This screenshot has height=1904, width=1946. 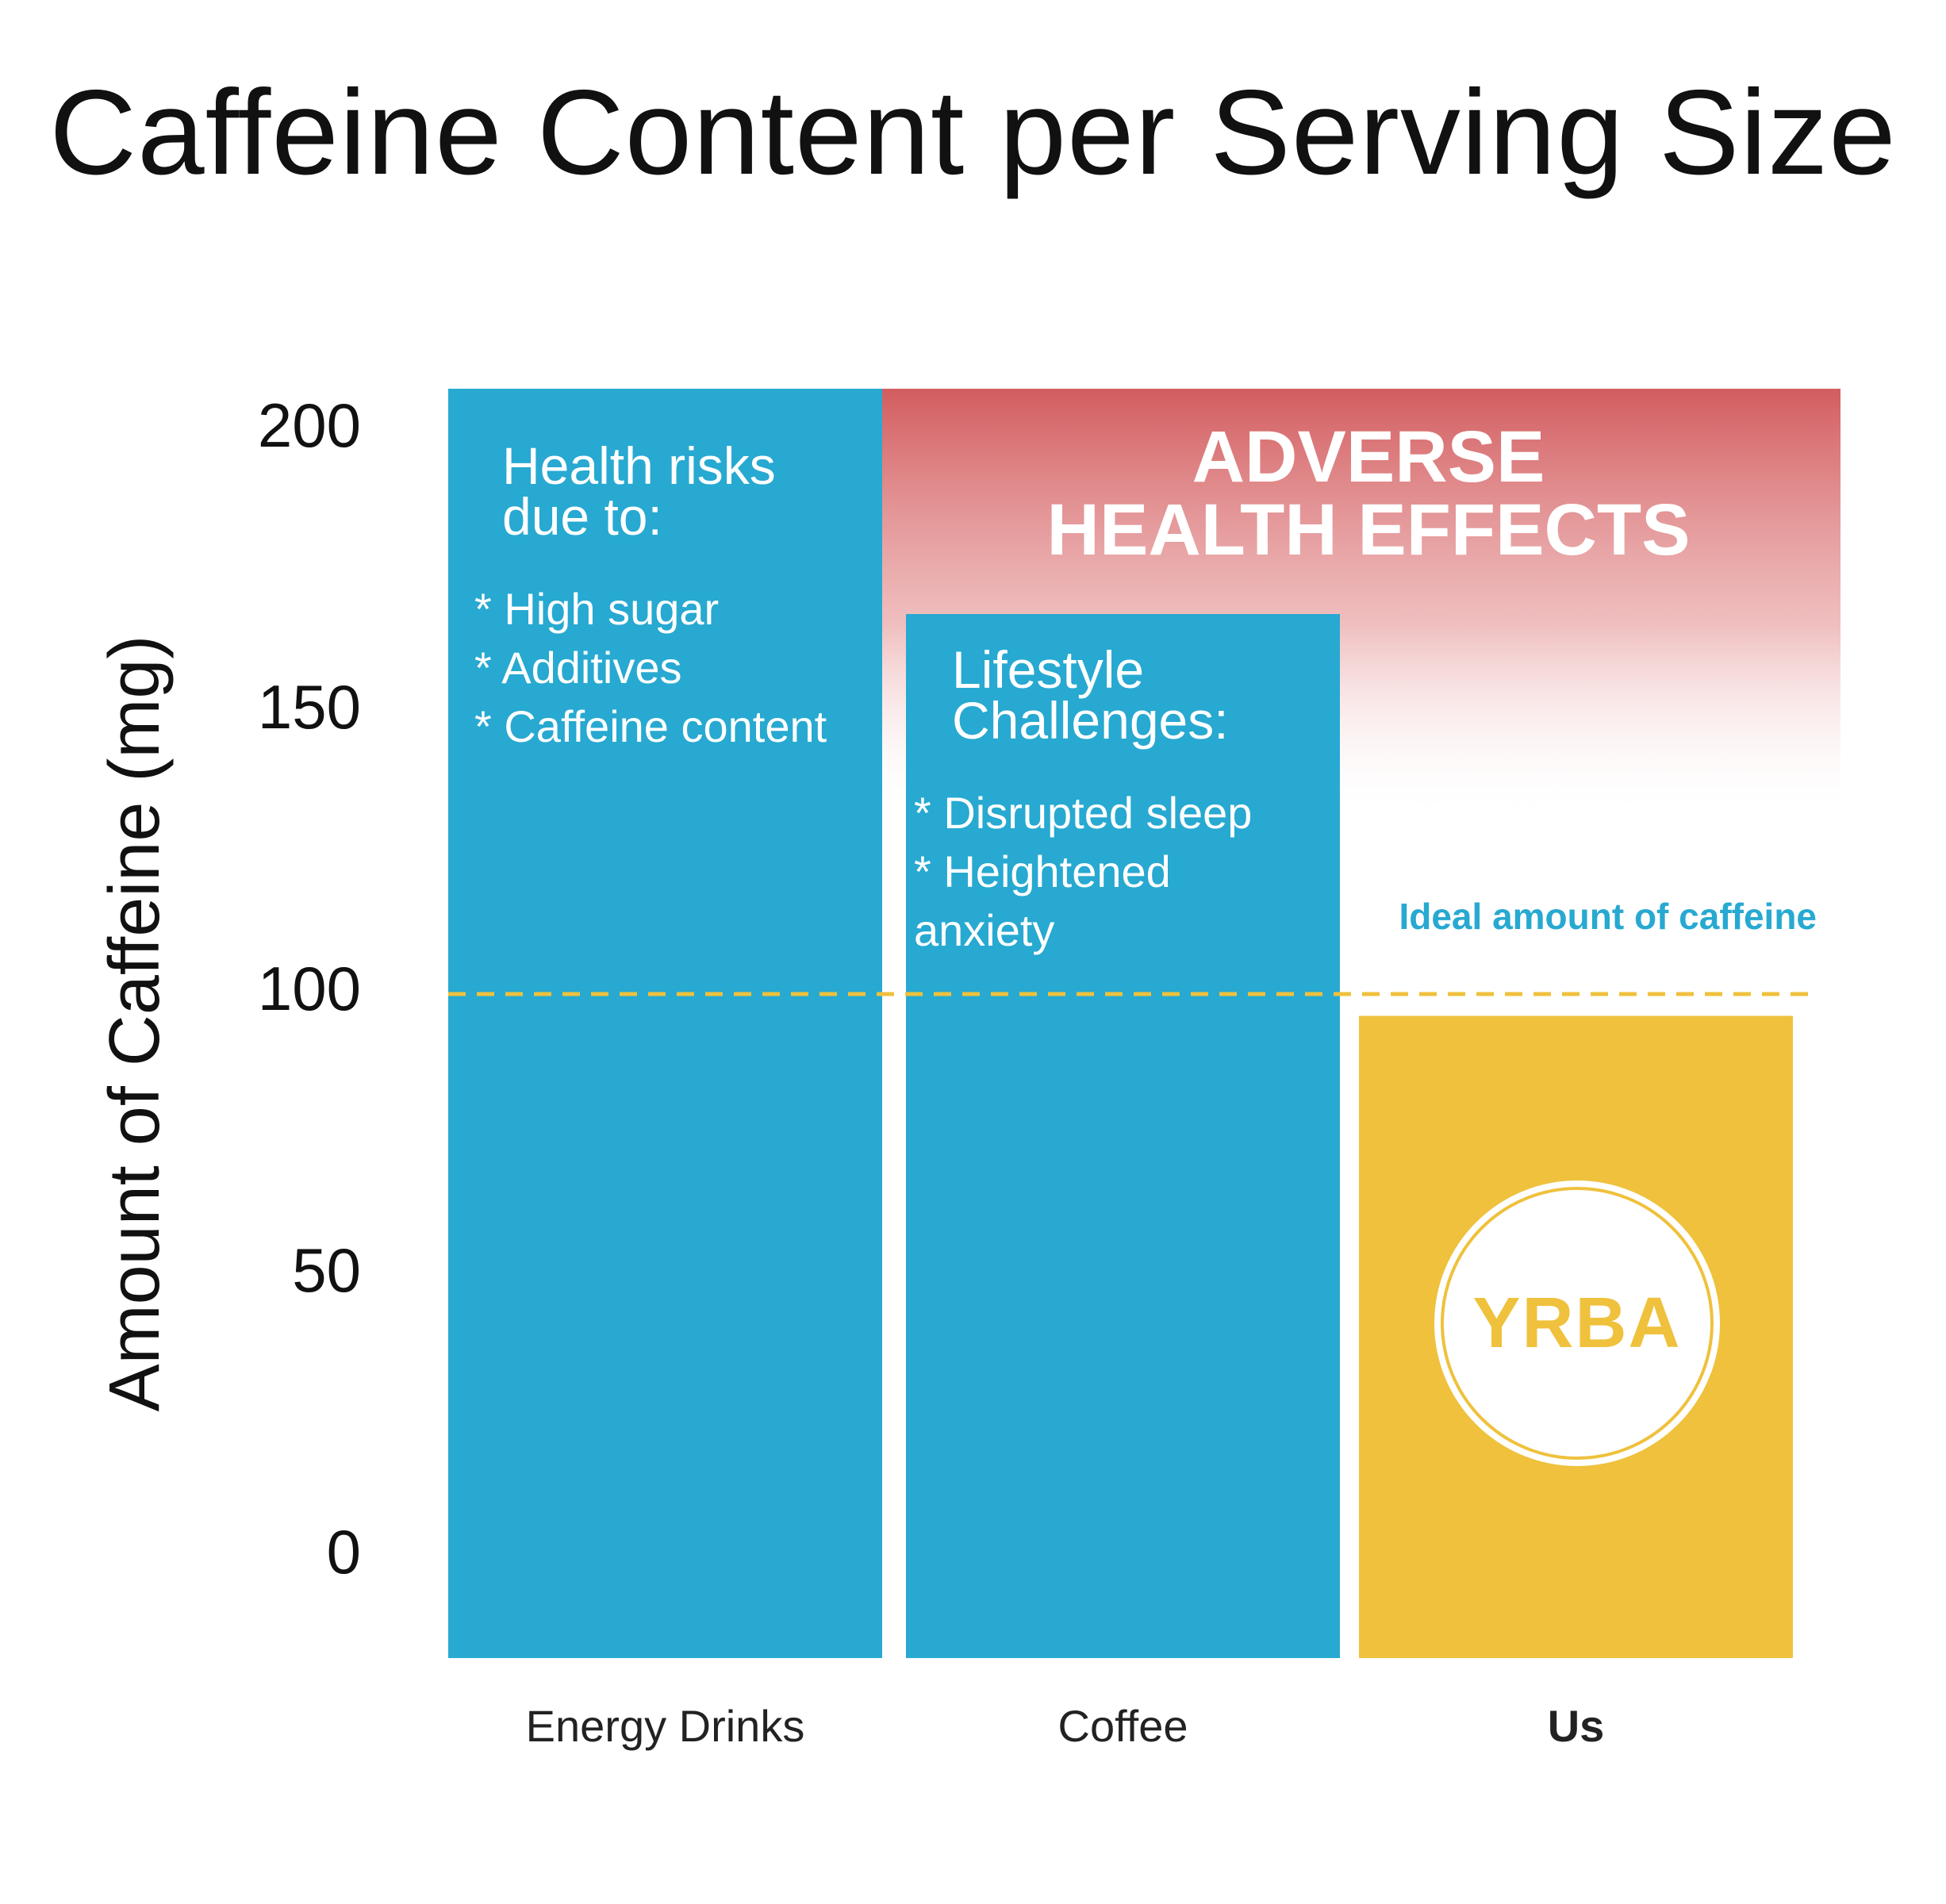 I want to click on adverse-zone-label-line1: ADVERSE, so click(x=1368, y=456).